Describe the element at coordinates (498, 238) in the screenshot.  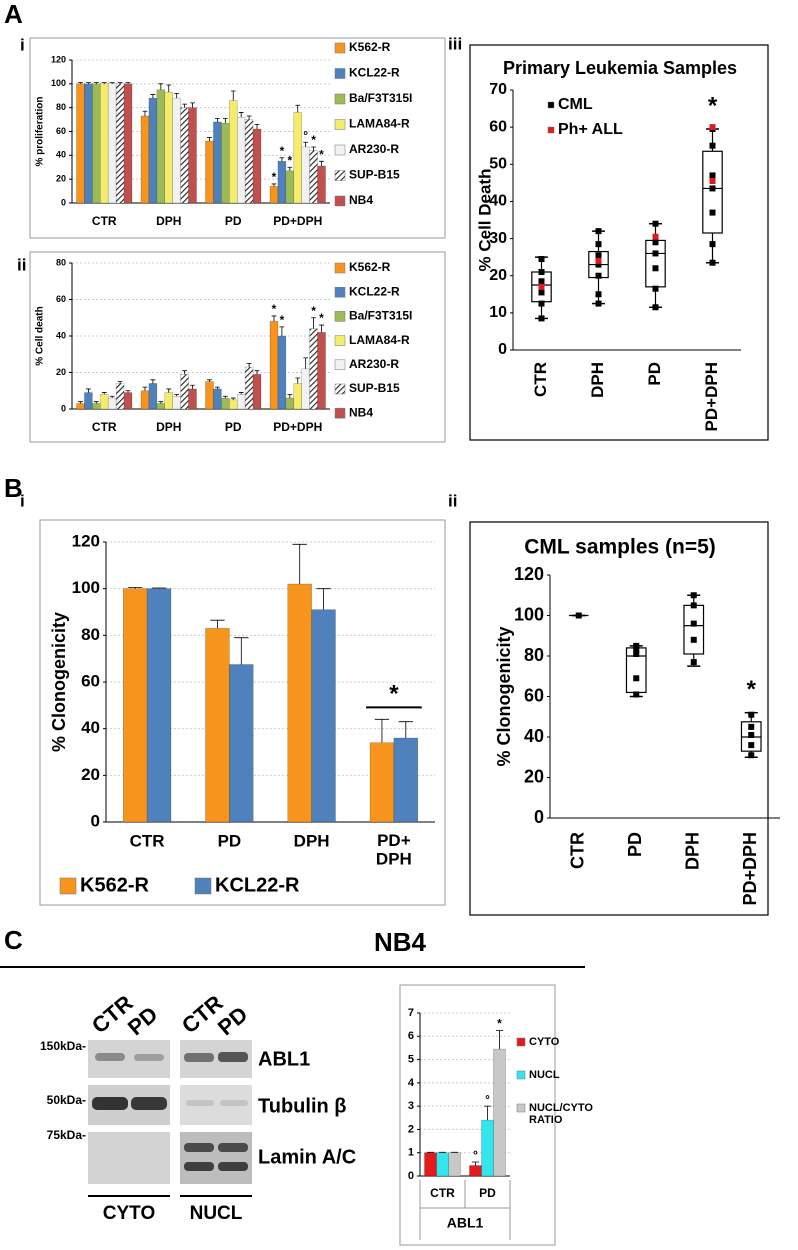
I see `y-tick-label: 30` at that location.